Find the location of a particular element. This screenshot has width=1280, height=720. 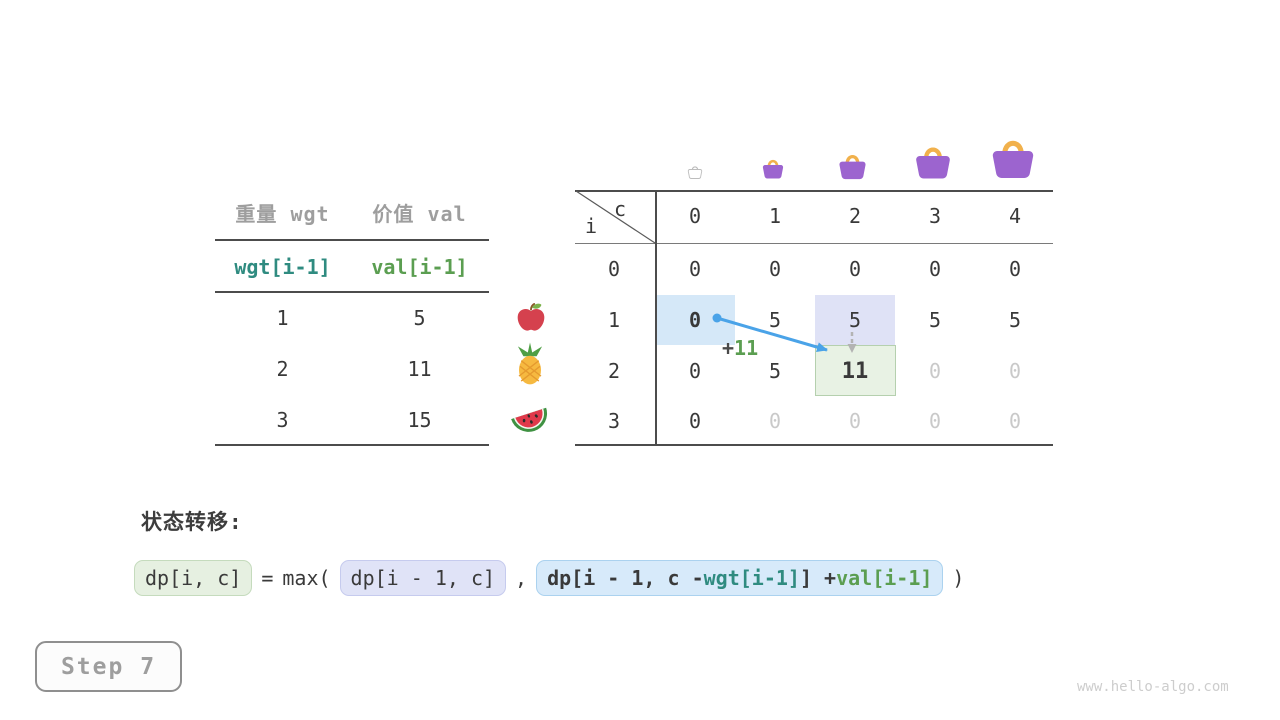

formula-close-paren: ) is located at coordinates (958, 578).